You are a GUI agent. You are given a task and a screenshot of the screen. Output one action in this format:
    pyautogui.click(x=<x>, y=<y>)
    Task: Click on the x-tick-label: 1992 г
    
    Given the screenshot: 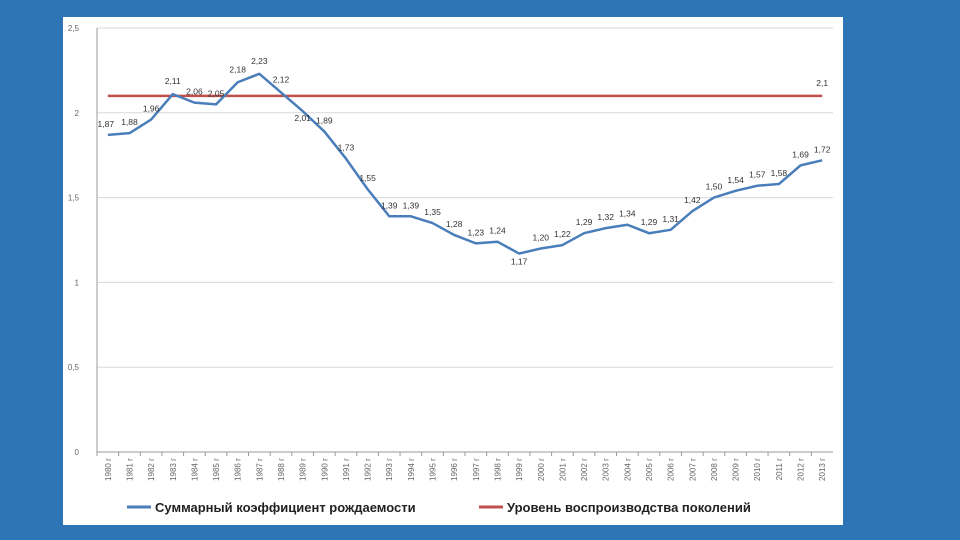 What is the action you would take?
    pyautogui.click(x=368, y=469)
    